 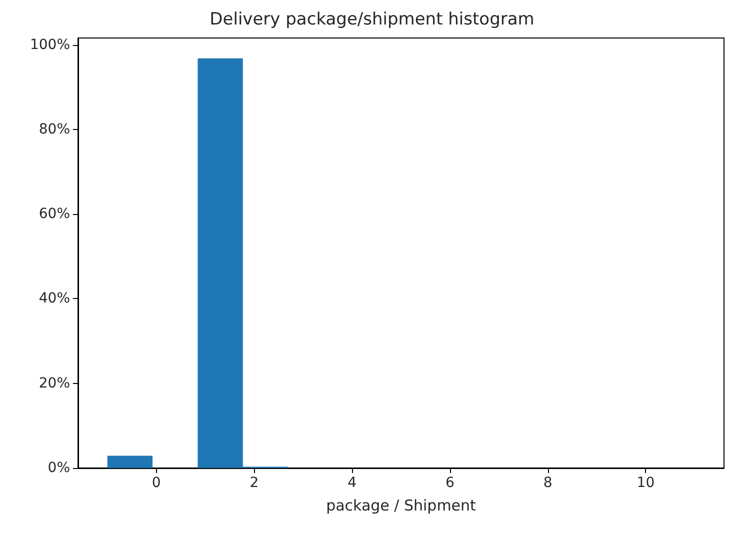 What do you see at coordinates (54, 129) in the screenshot?
I see `y-tick-label: 80%` at bounding box center [54, 129].